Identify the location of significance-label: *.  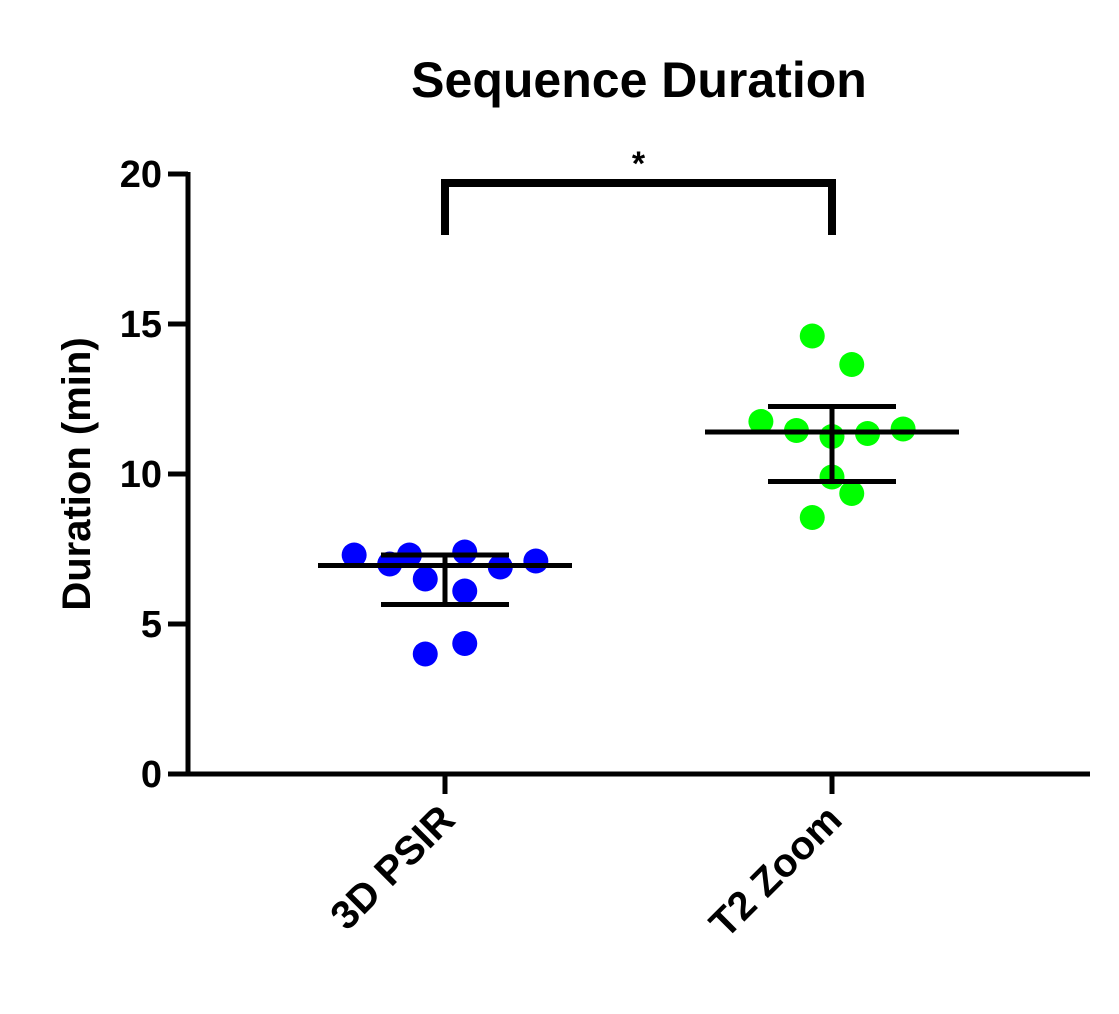
(639, 164).